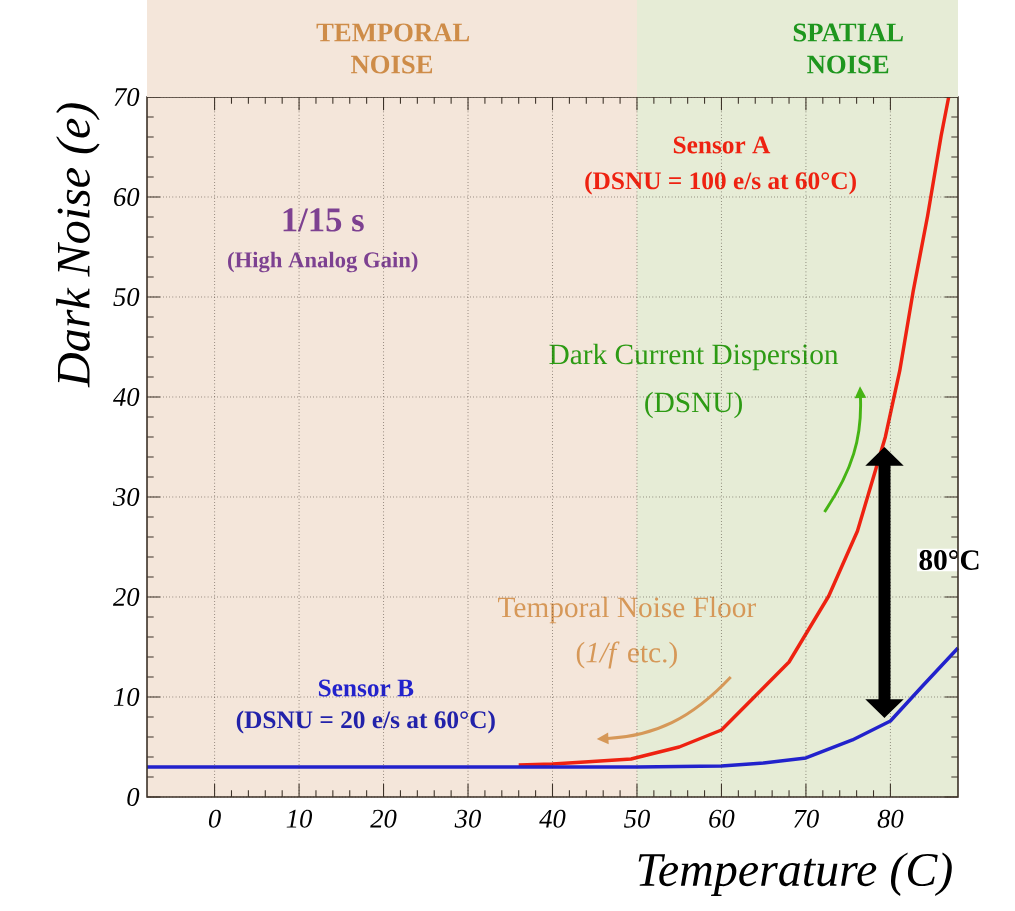 The height and width of the screenshot is (911, 1015). Describe the element at coordinates (722, 818) in the screenshot. I see `x-tick-label: 60` at that location.